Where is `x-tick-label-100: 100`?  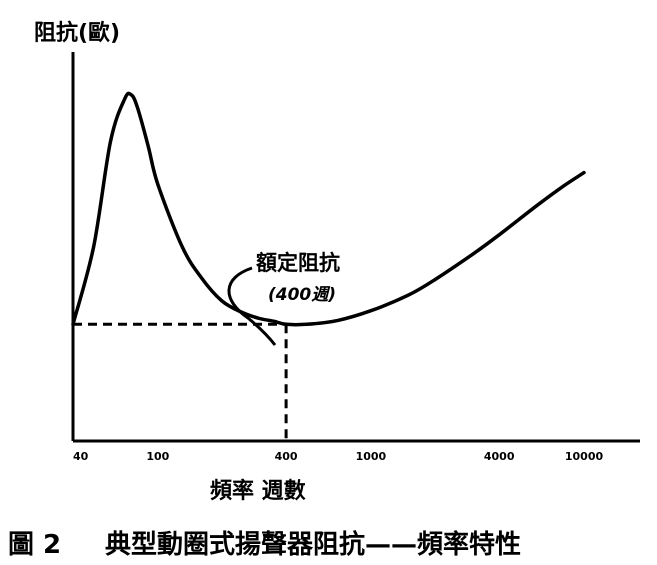
x-tick-label-100: 100 is located at coordinates (157, 456).